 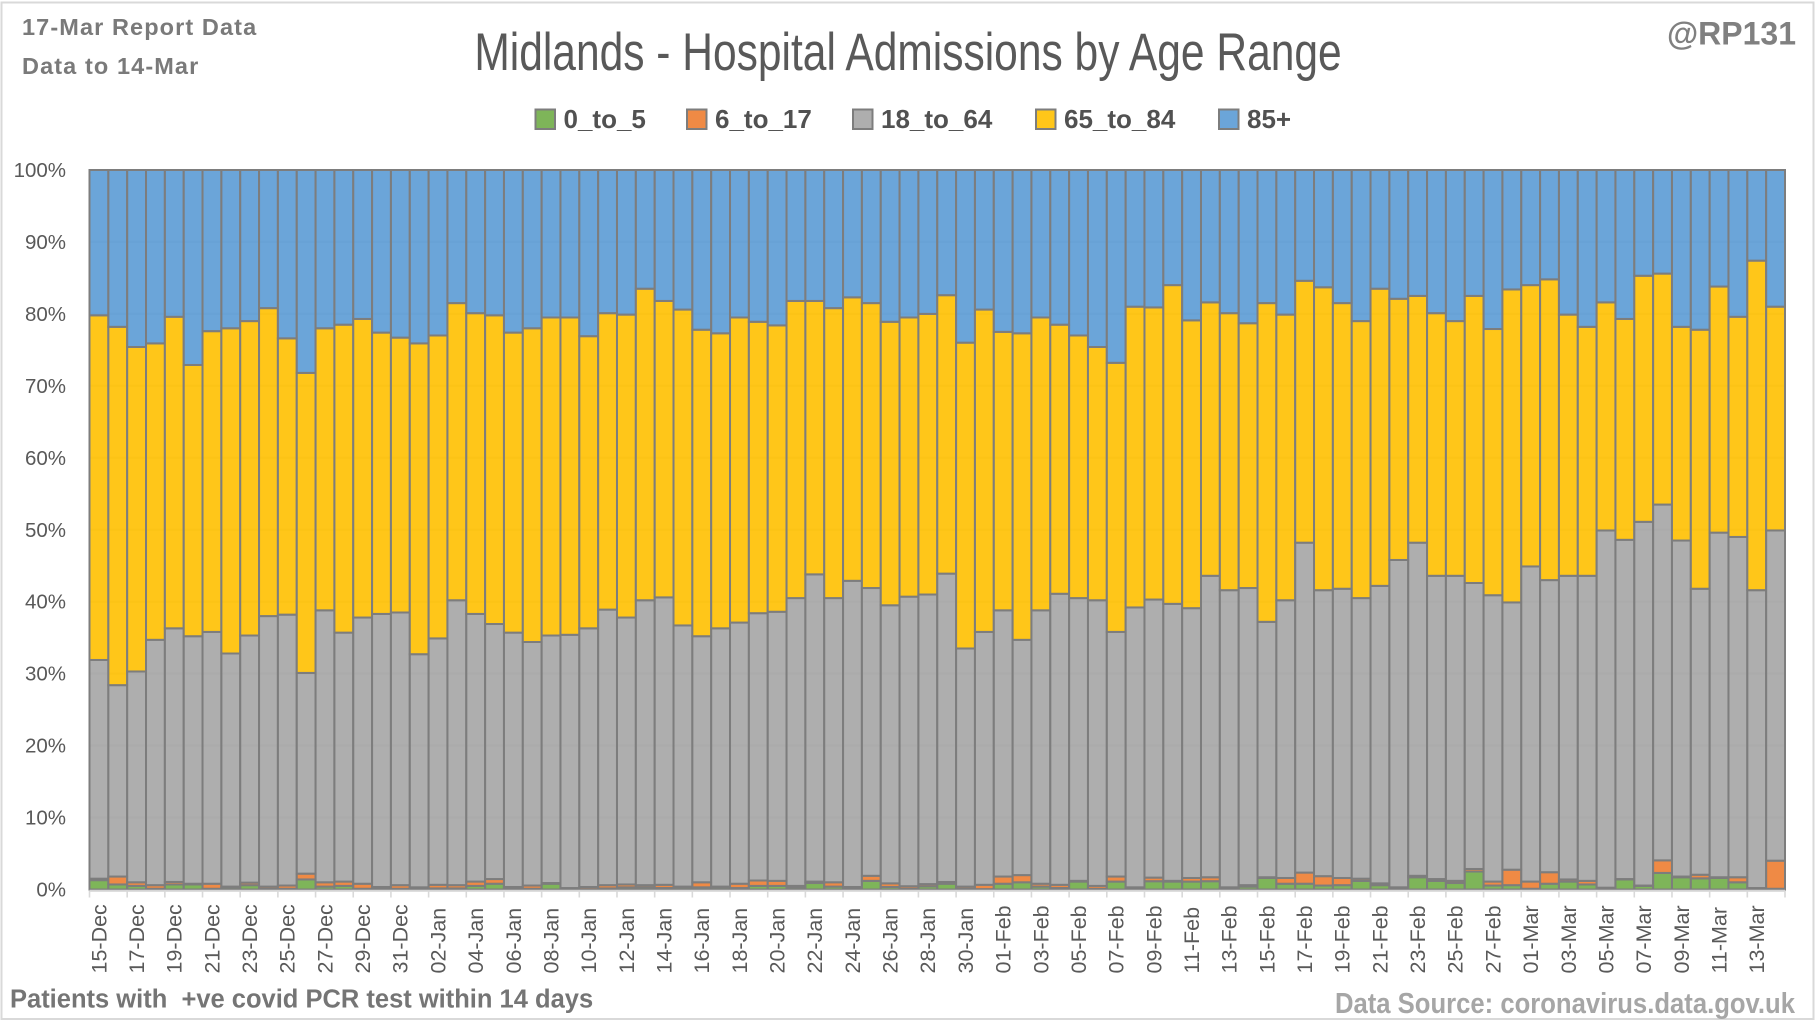 What do you see at coordinates (99, 939) in the screenshot?
I see `svg-text: 15-Dec` at bounding box center [99, 939].